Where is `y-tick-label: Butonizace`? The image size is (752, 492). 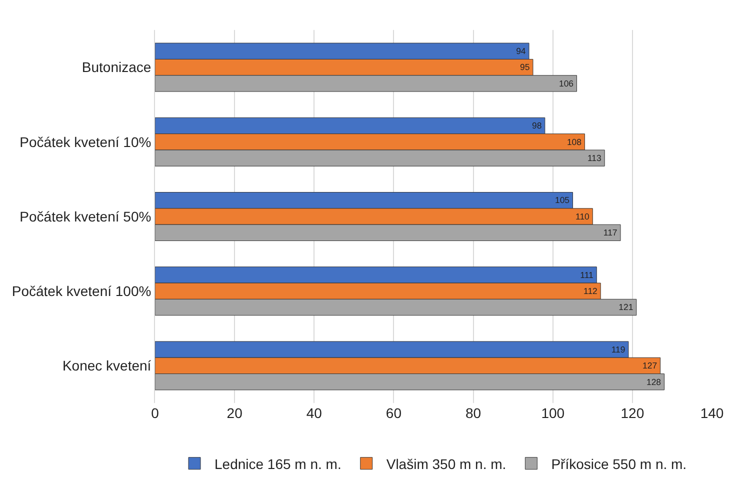 y-tick-label: Butonizace is located at coordinates (117, 67).